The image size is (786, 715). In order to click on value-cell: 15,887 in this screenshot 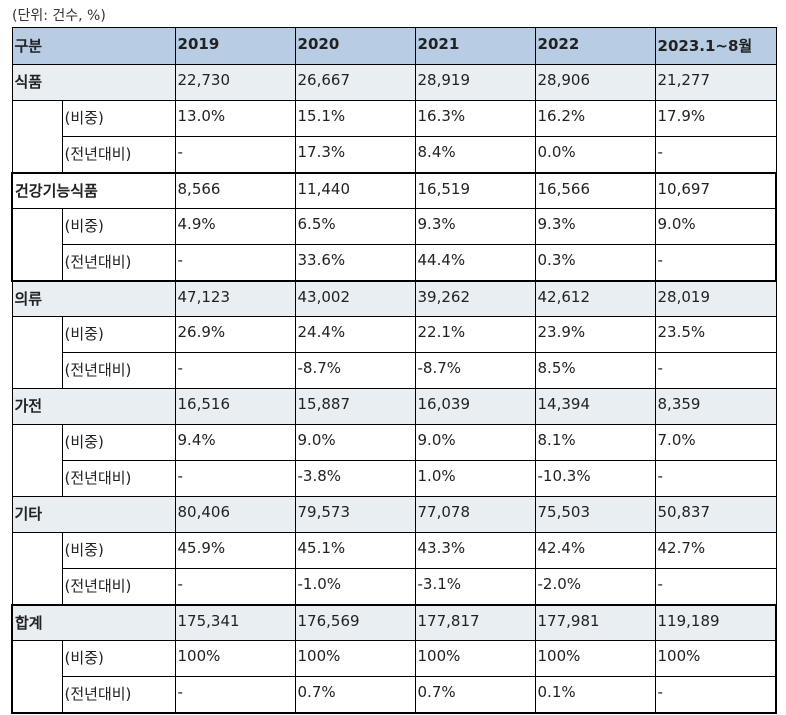, I will do `click(355, 406)`.